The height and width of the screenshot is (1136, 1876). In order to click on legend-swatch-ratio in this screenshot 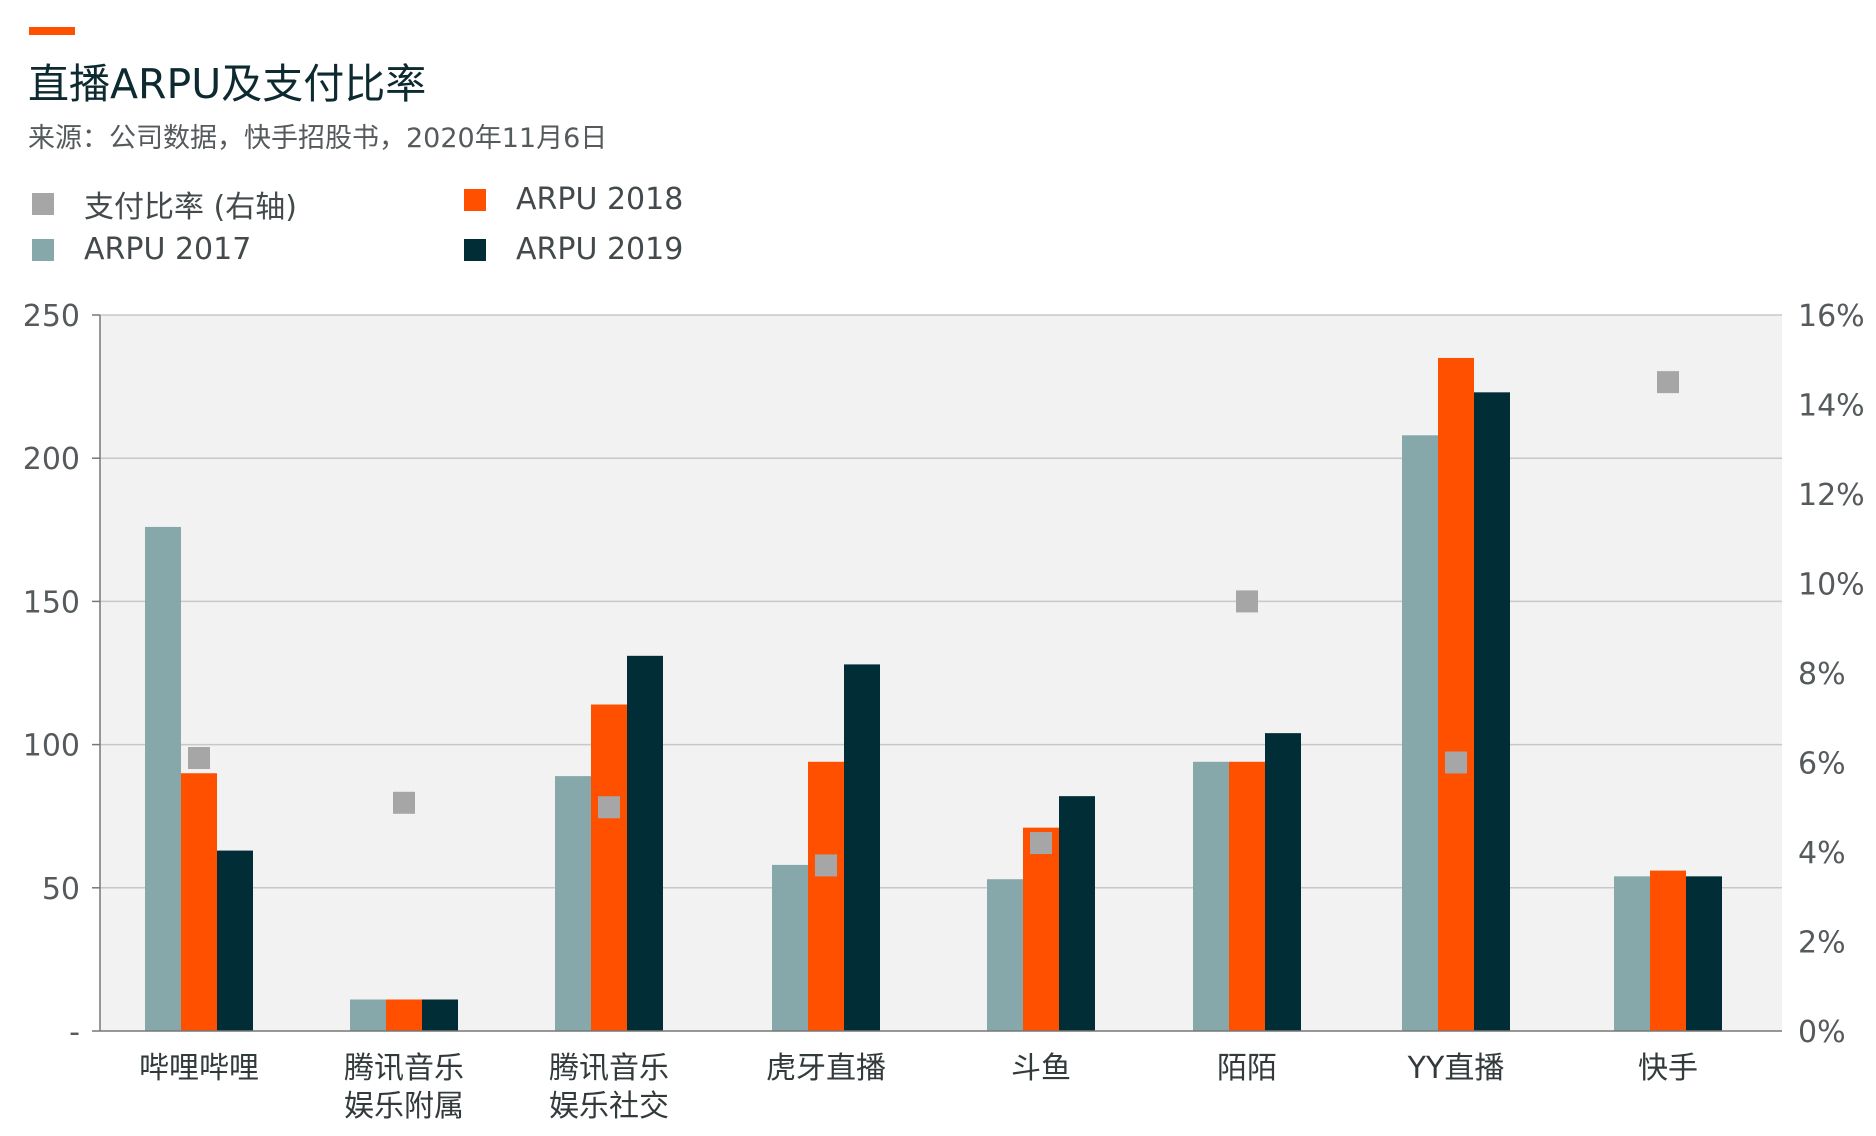, I will do `click(43, 204)`.